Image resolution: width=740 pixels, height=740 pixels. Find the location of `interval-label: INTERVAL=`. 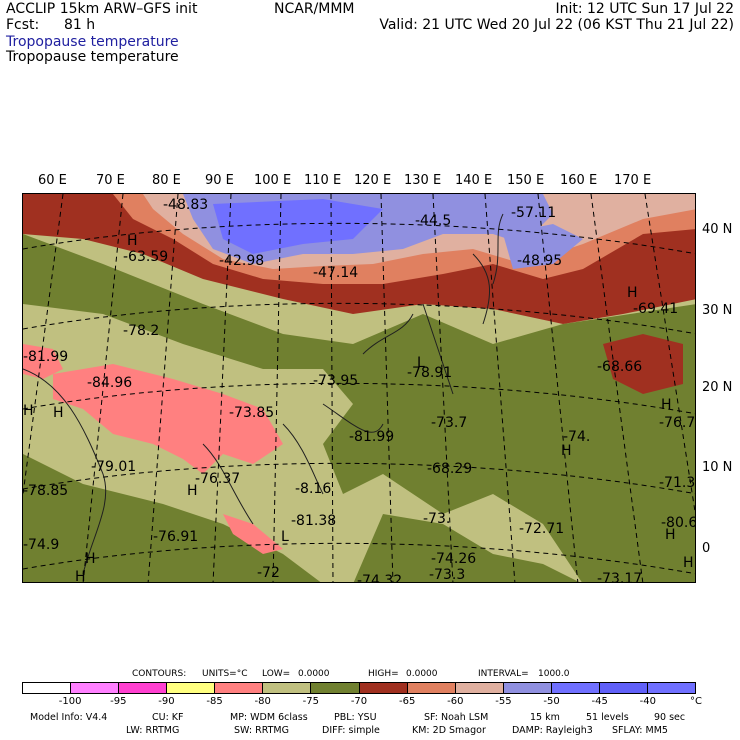

interval-label: INTERVAL= is located at coordinates (503, 674).